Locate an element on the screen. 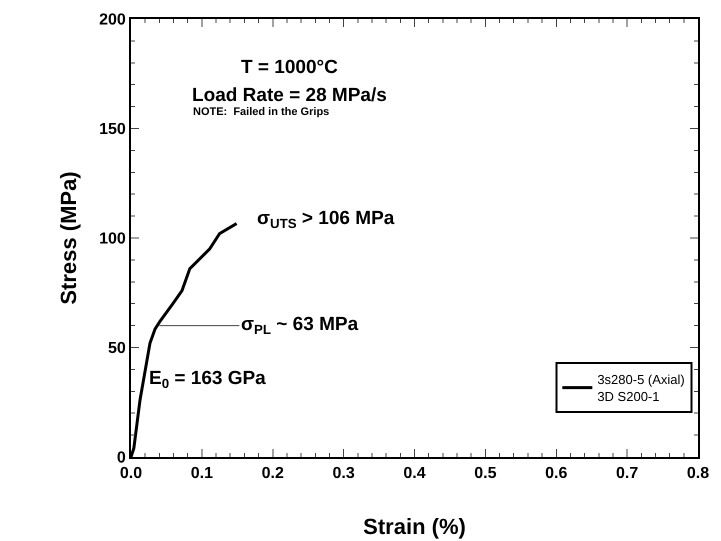 The width and height of the screenshot is (721, 541). x-tick-label: 0.3 is located at coordinates (343, 473).